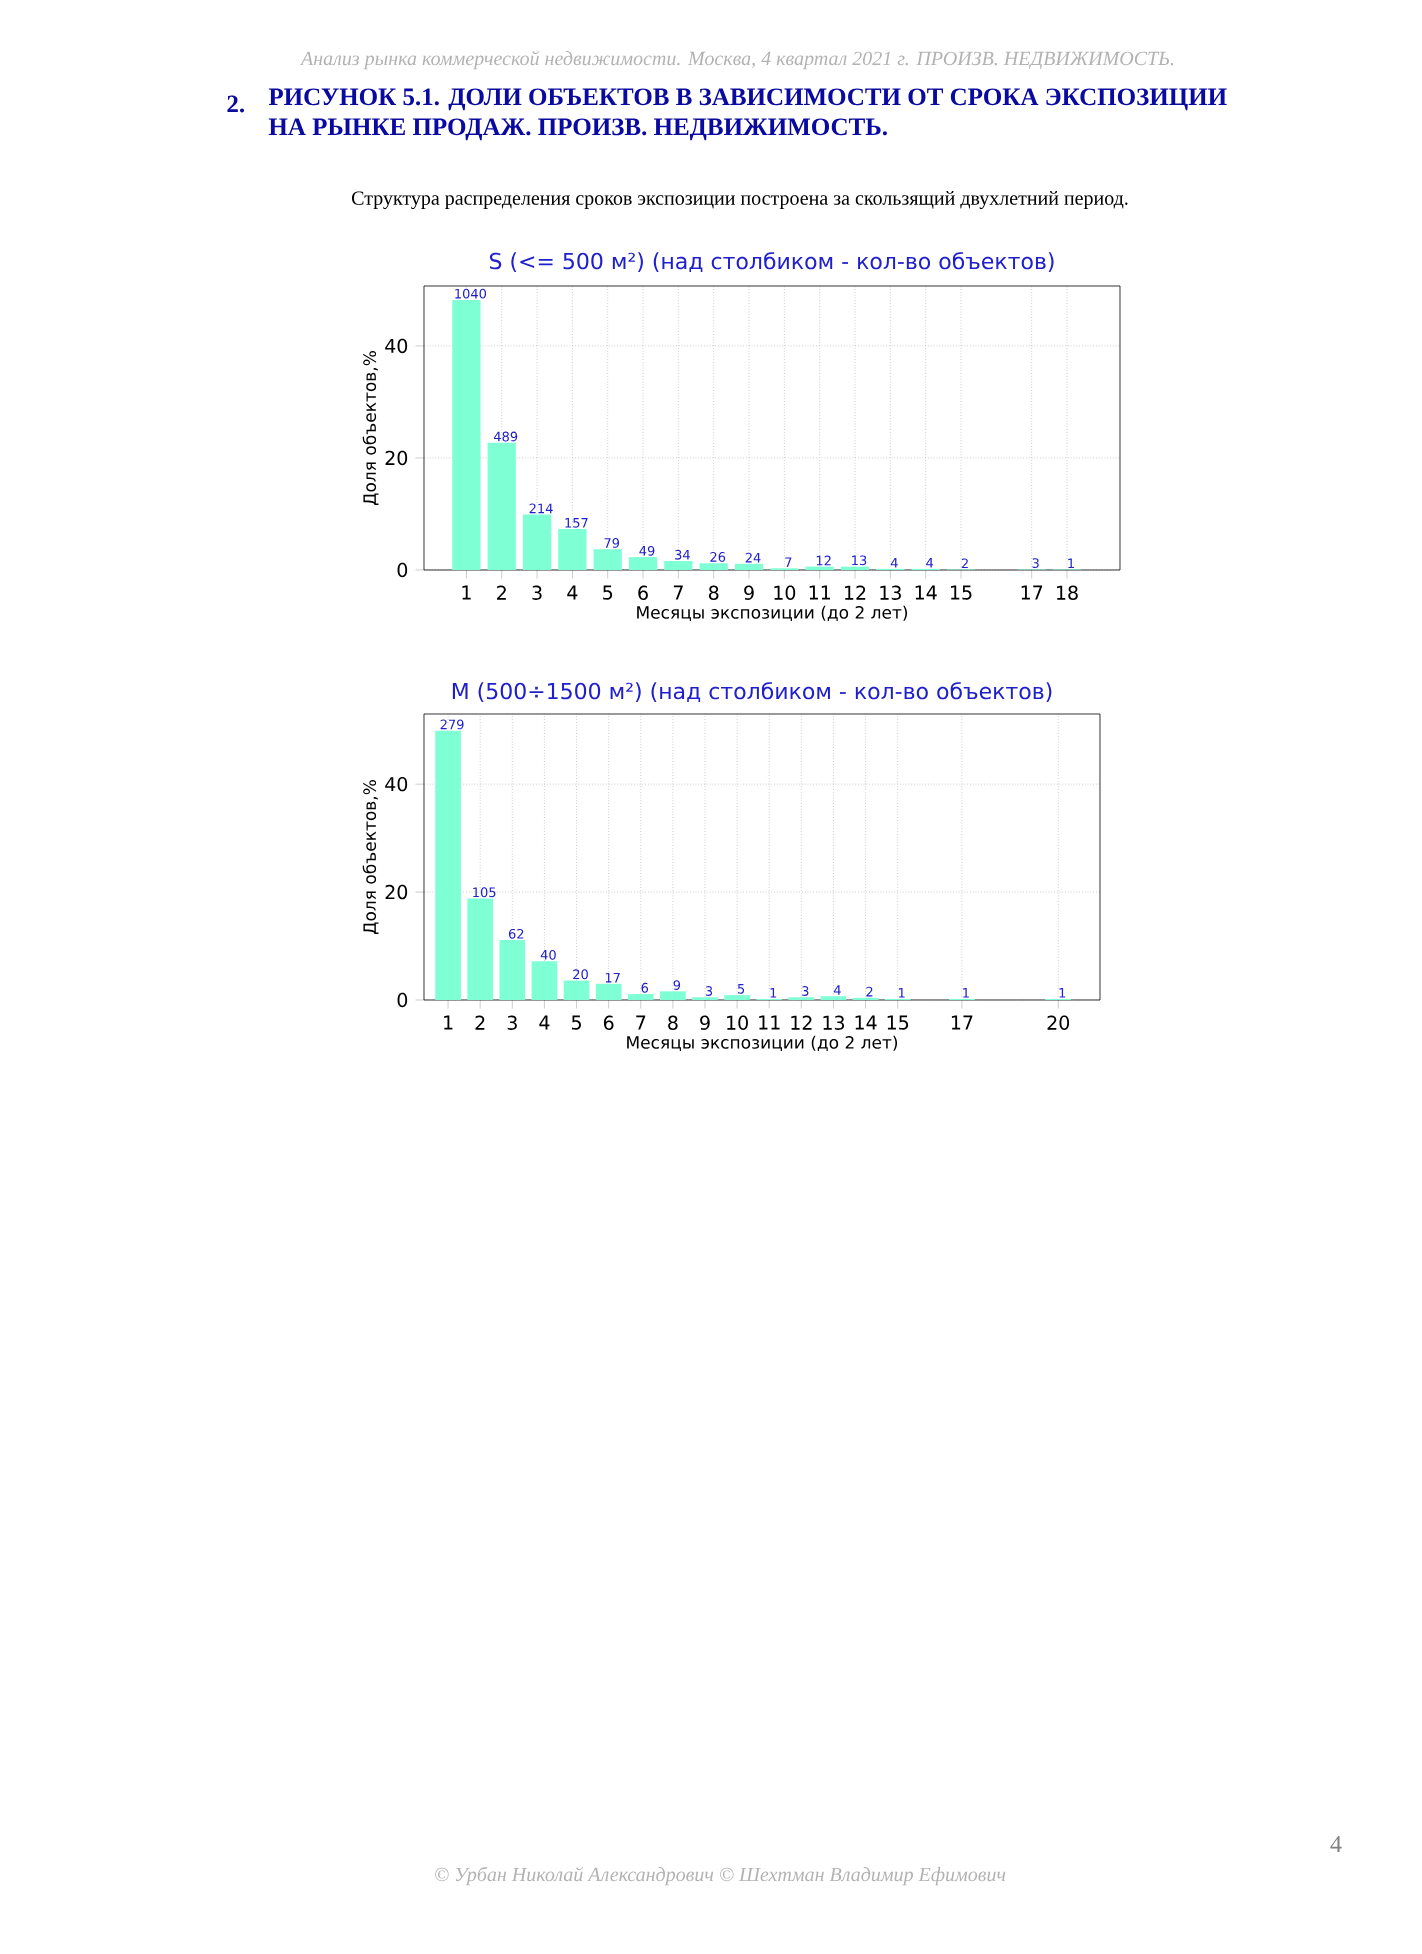 This screenshot has width=1422, height=1954. What do you see at coordinates (1058, 1022) in the screenshot?
I see `x-tick-label: 20` at bounding box center [1058, 1022].